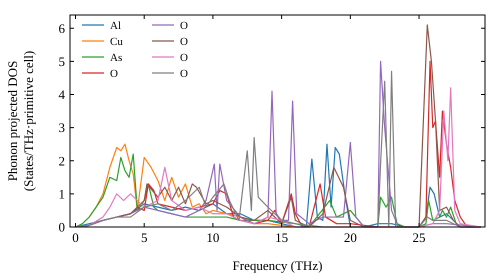  I want to click on x-tick-label: 0, so click(75, 237).